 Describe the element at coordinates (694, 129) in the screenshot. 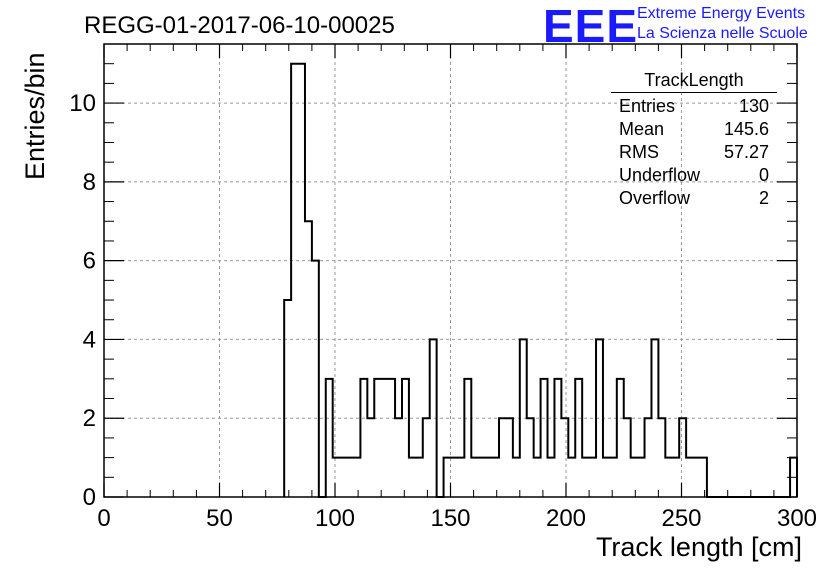

I see `stats-row: Mean 145.6` at that location.